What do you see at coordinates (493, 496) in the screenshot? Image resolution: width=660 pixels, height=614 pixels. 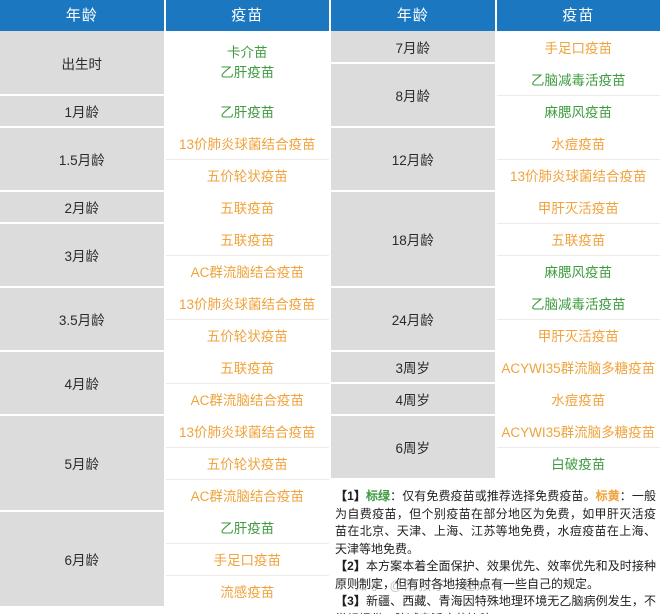 I see `footnote-1-text-a: ：仅有免费疫苗或推荐选择免费疫苗。` at bounding box center [493, 496].